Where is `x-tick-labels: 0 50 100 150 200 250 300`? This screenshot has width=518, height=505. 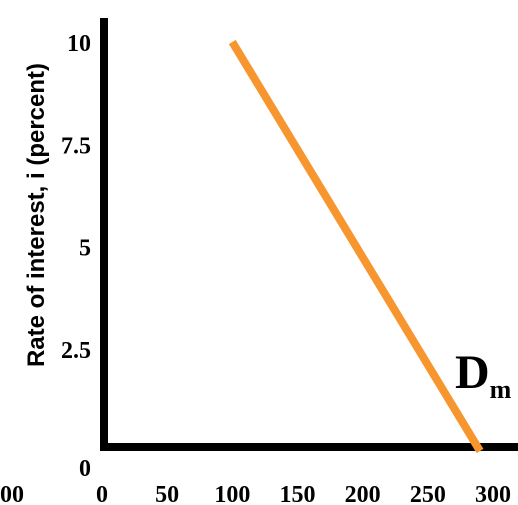
x-tick-labels: 0 50 100 150 200 250 300 is located at coordinates (303, 493).